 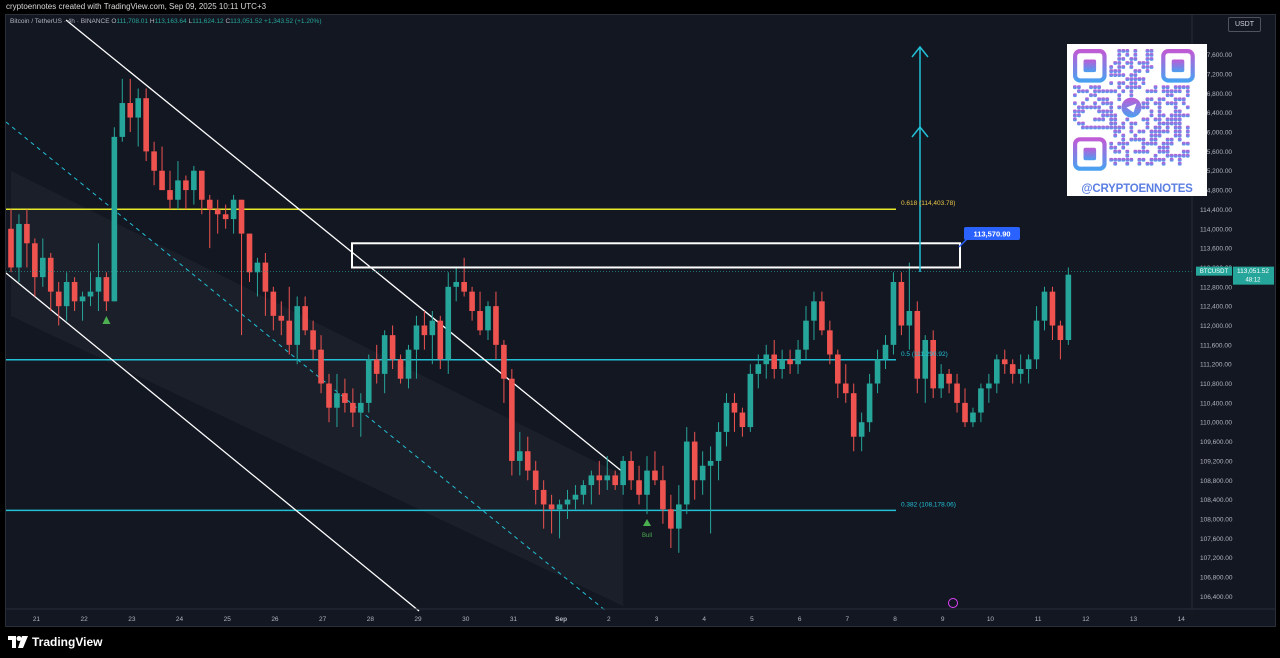 I want to click on qr-finder-center, so click(x=1178, y=66).